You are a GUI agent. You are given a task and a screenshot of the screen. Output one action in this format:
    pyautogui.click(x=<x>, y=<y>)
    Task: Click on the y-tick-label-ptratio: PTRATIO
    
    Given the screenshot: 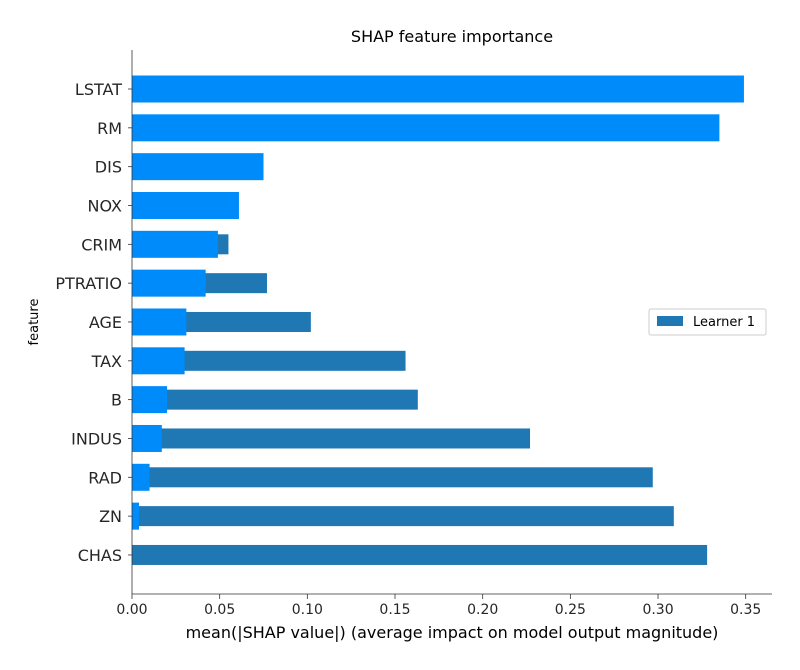 What is the action you would take?
    pyautogui.click(x=88, y=283)
    